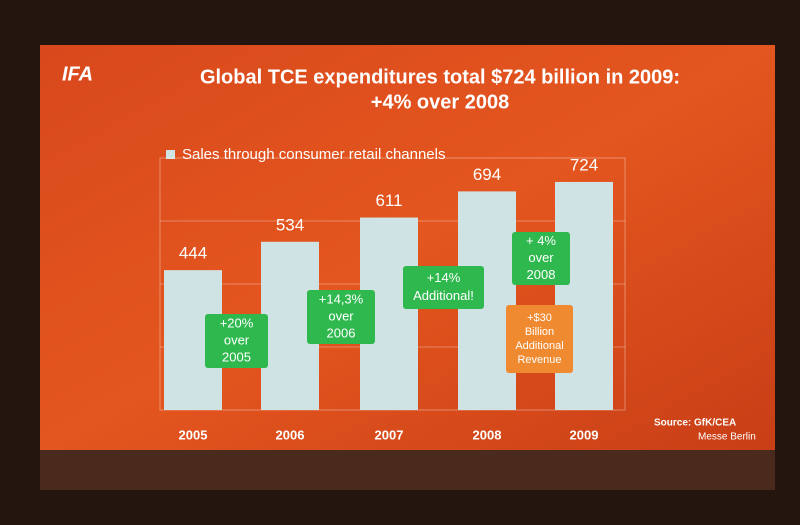 This screenshot has height=525, width=800. I want to click on legend-swatch, so click(170, 154).